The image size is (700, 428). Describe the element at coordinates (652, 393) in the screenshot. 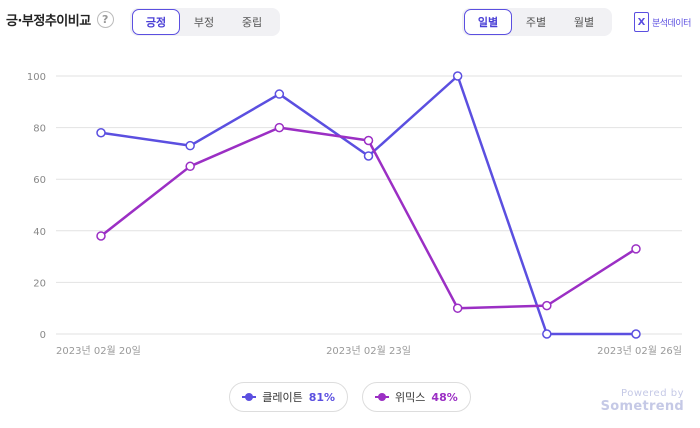

I see `powered-by-text: Powered by` at that location.